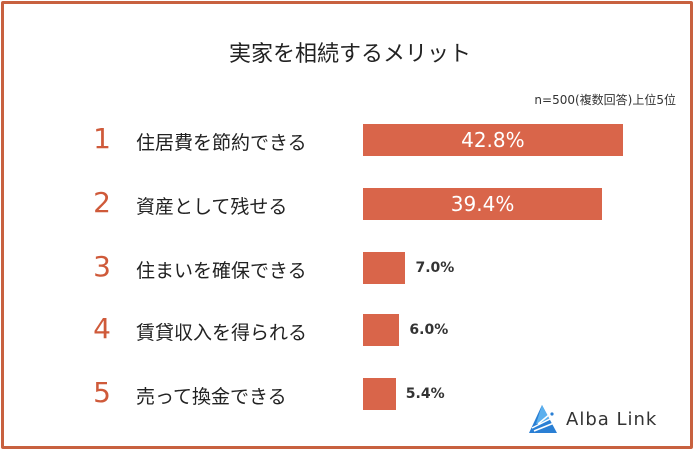 This screenshot has height=456, width=700. Describe the element at coordinates (221, 143) in the screenshot. I see `category-label: 住居費を節約できる` at that location.